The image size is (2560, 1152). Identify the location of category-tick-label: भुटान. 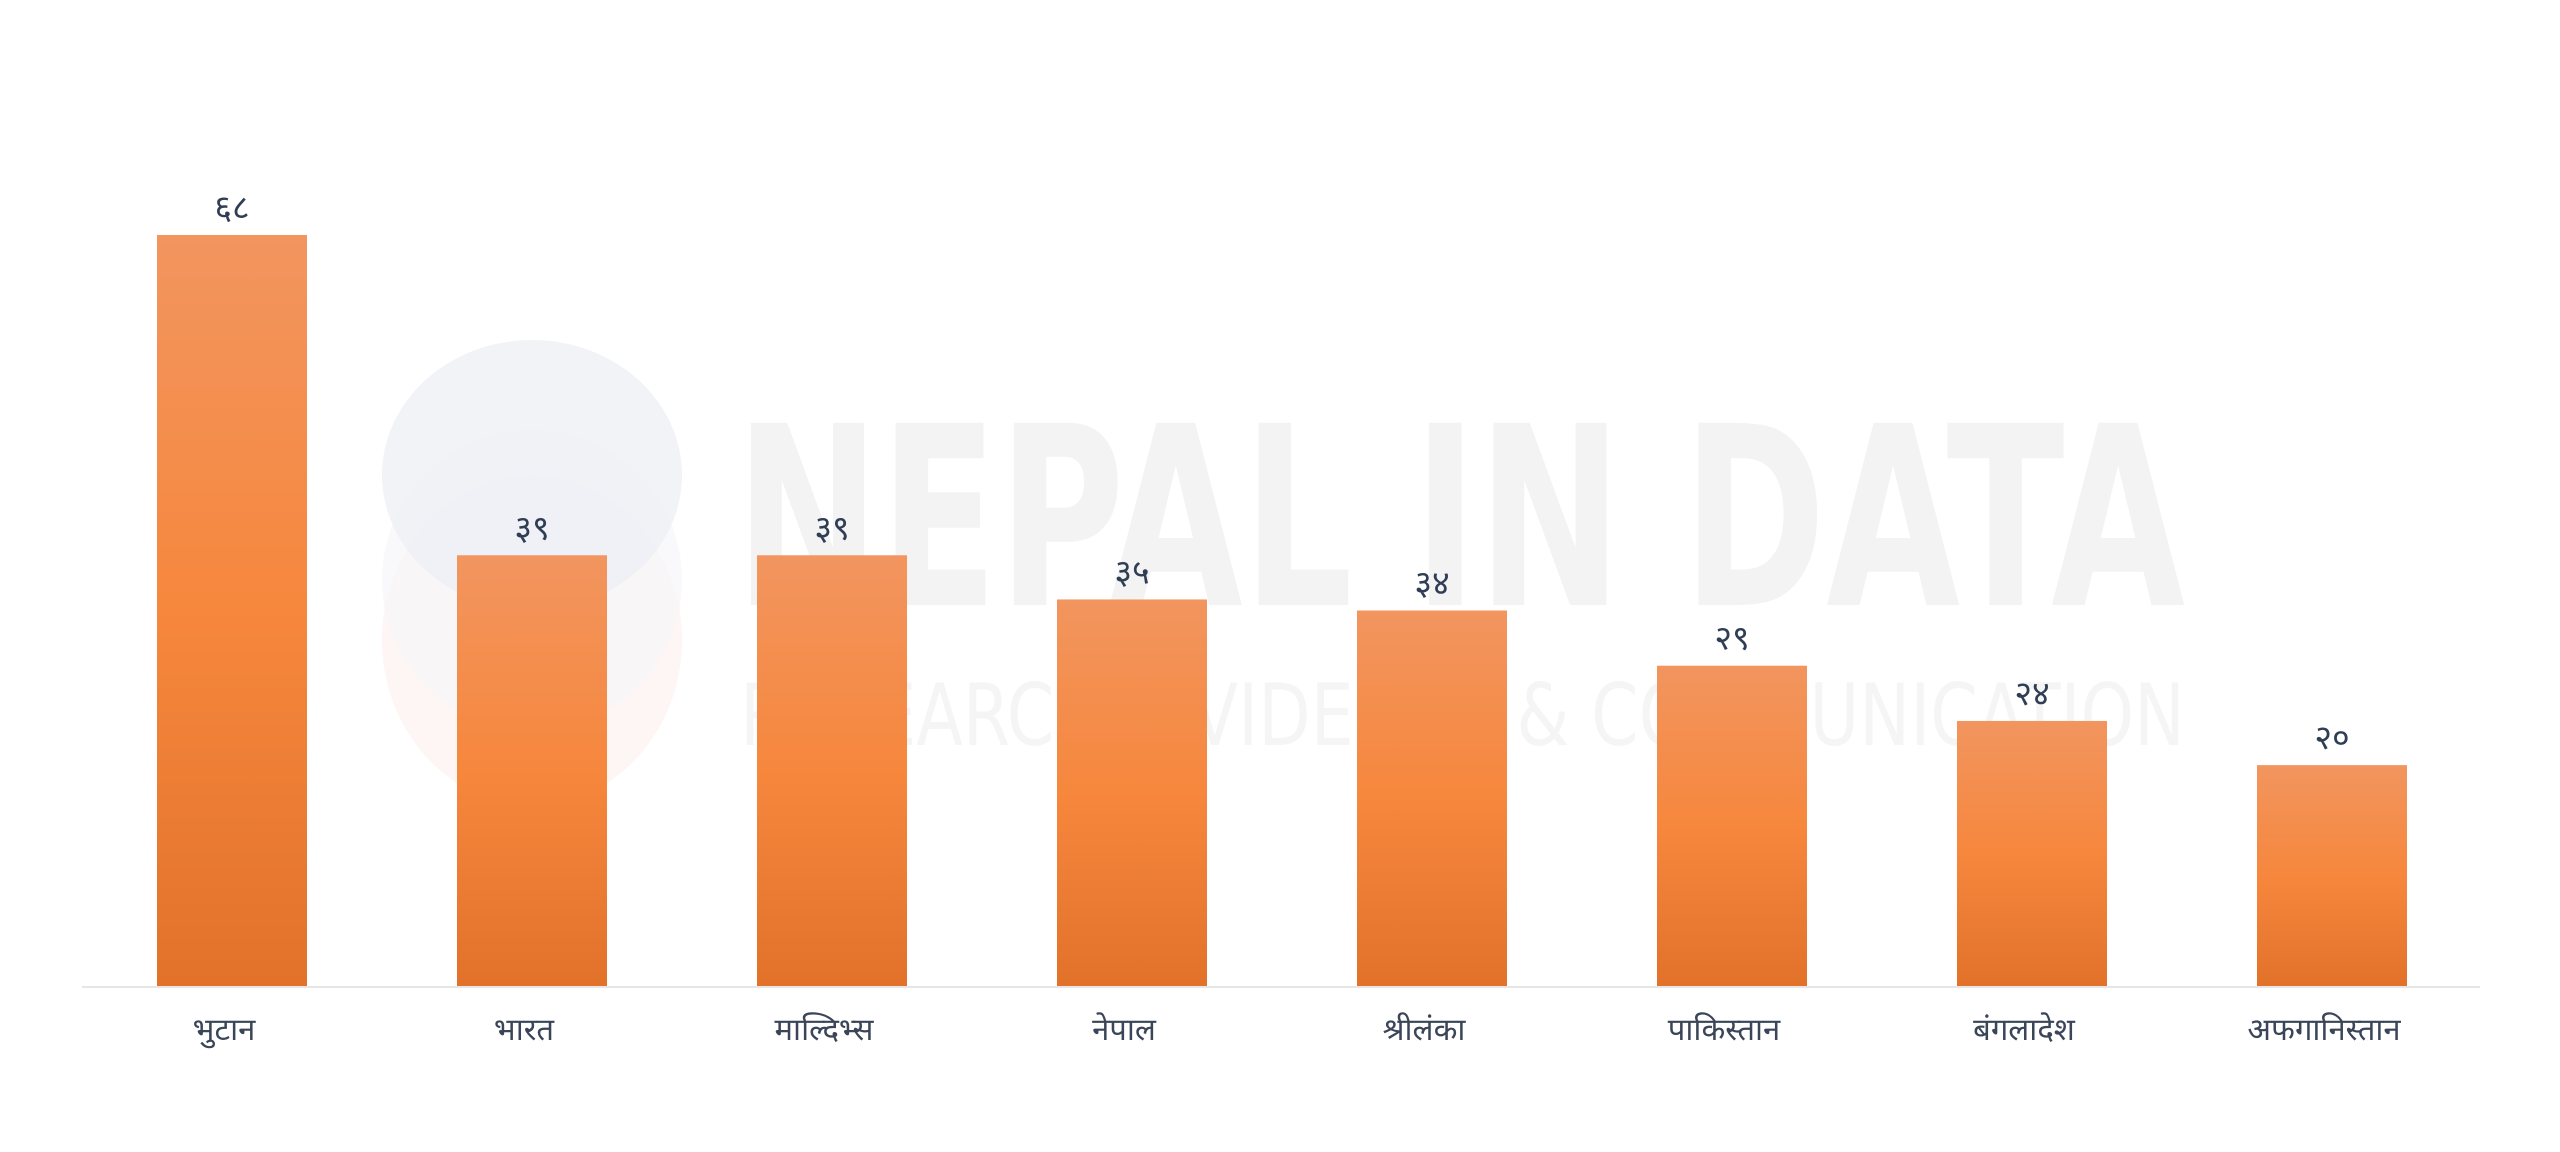
(224, 1030).